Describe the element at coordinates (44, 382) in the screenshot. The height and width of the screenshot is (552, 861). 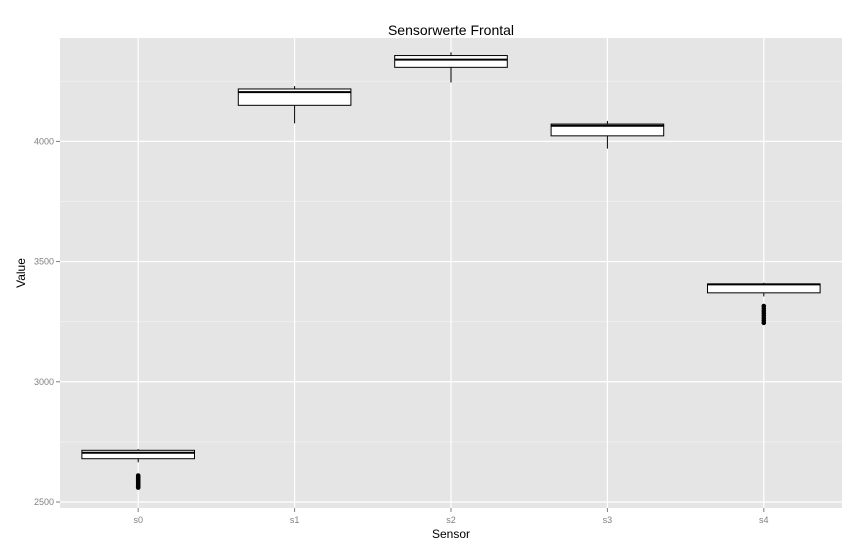
I see `y-tick-label: 3000` at that location.